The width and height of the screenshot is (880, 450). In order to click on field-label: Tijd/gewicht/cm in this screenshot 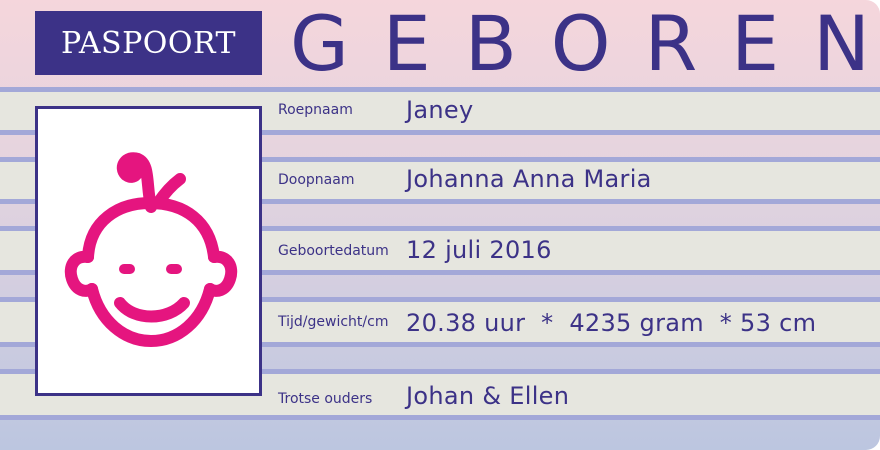, I will do `click(333, 322)`.